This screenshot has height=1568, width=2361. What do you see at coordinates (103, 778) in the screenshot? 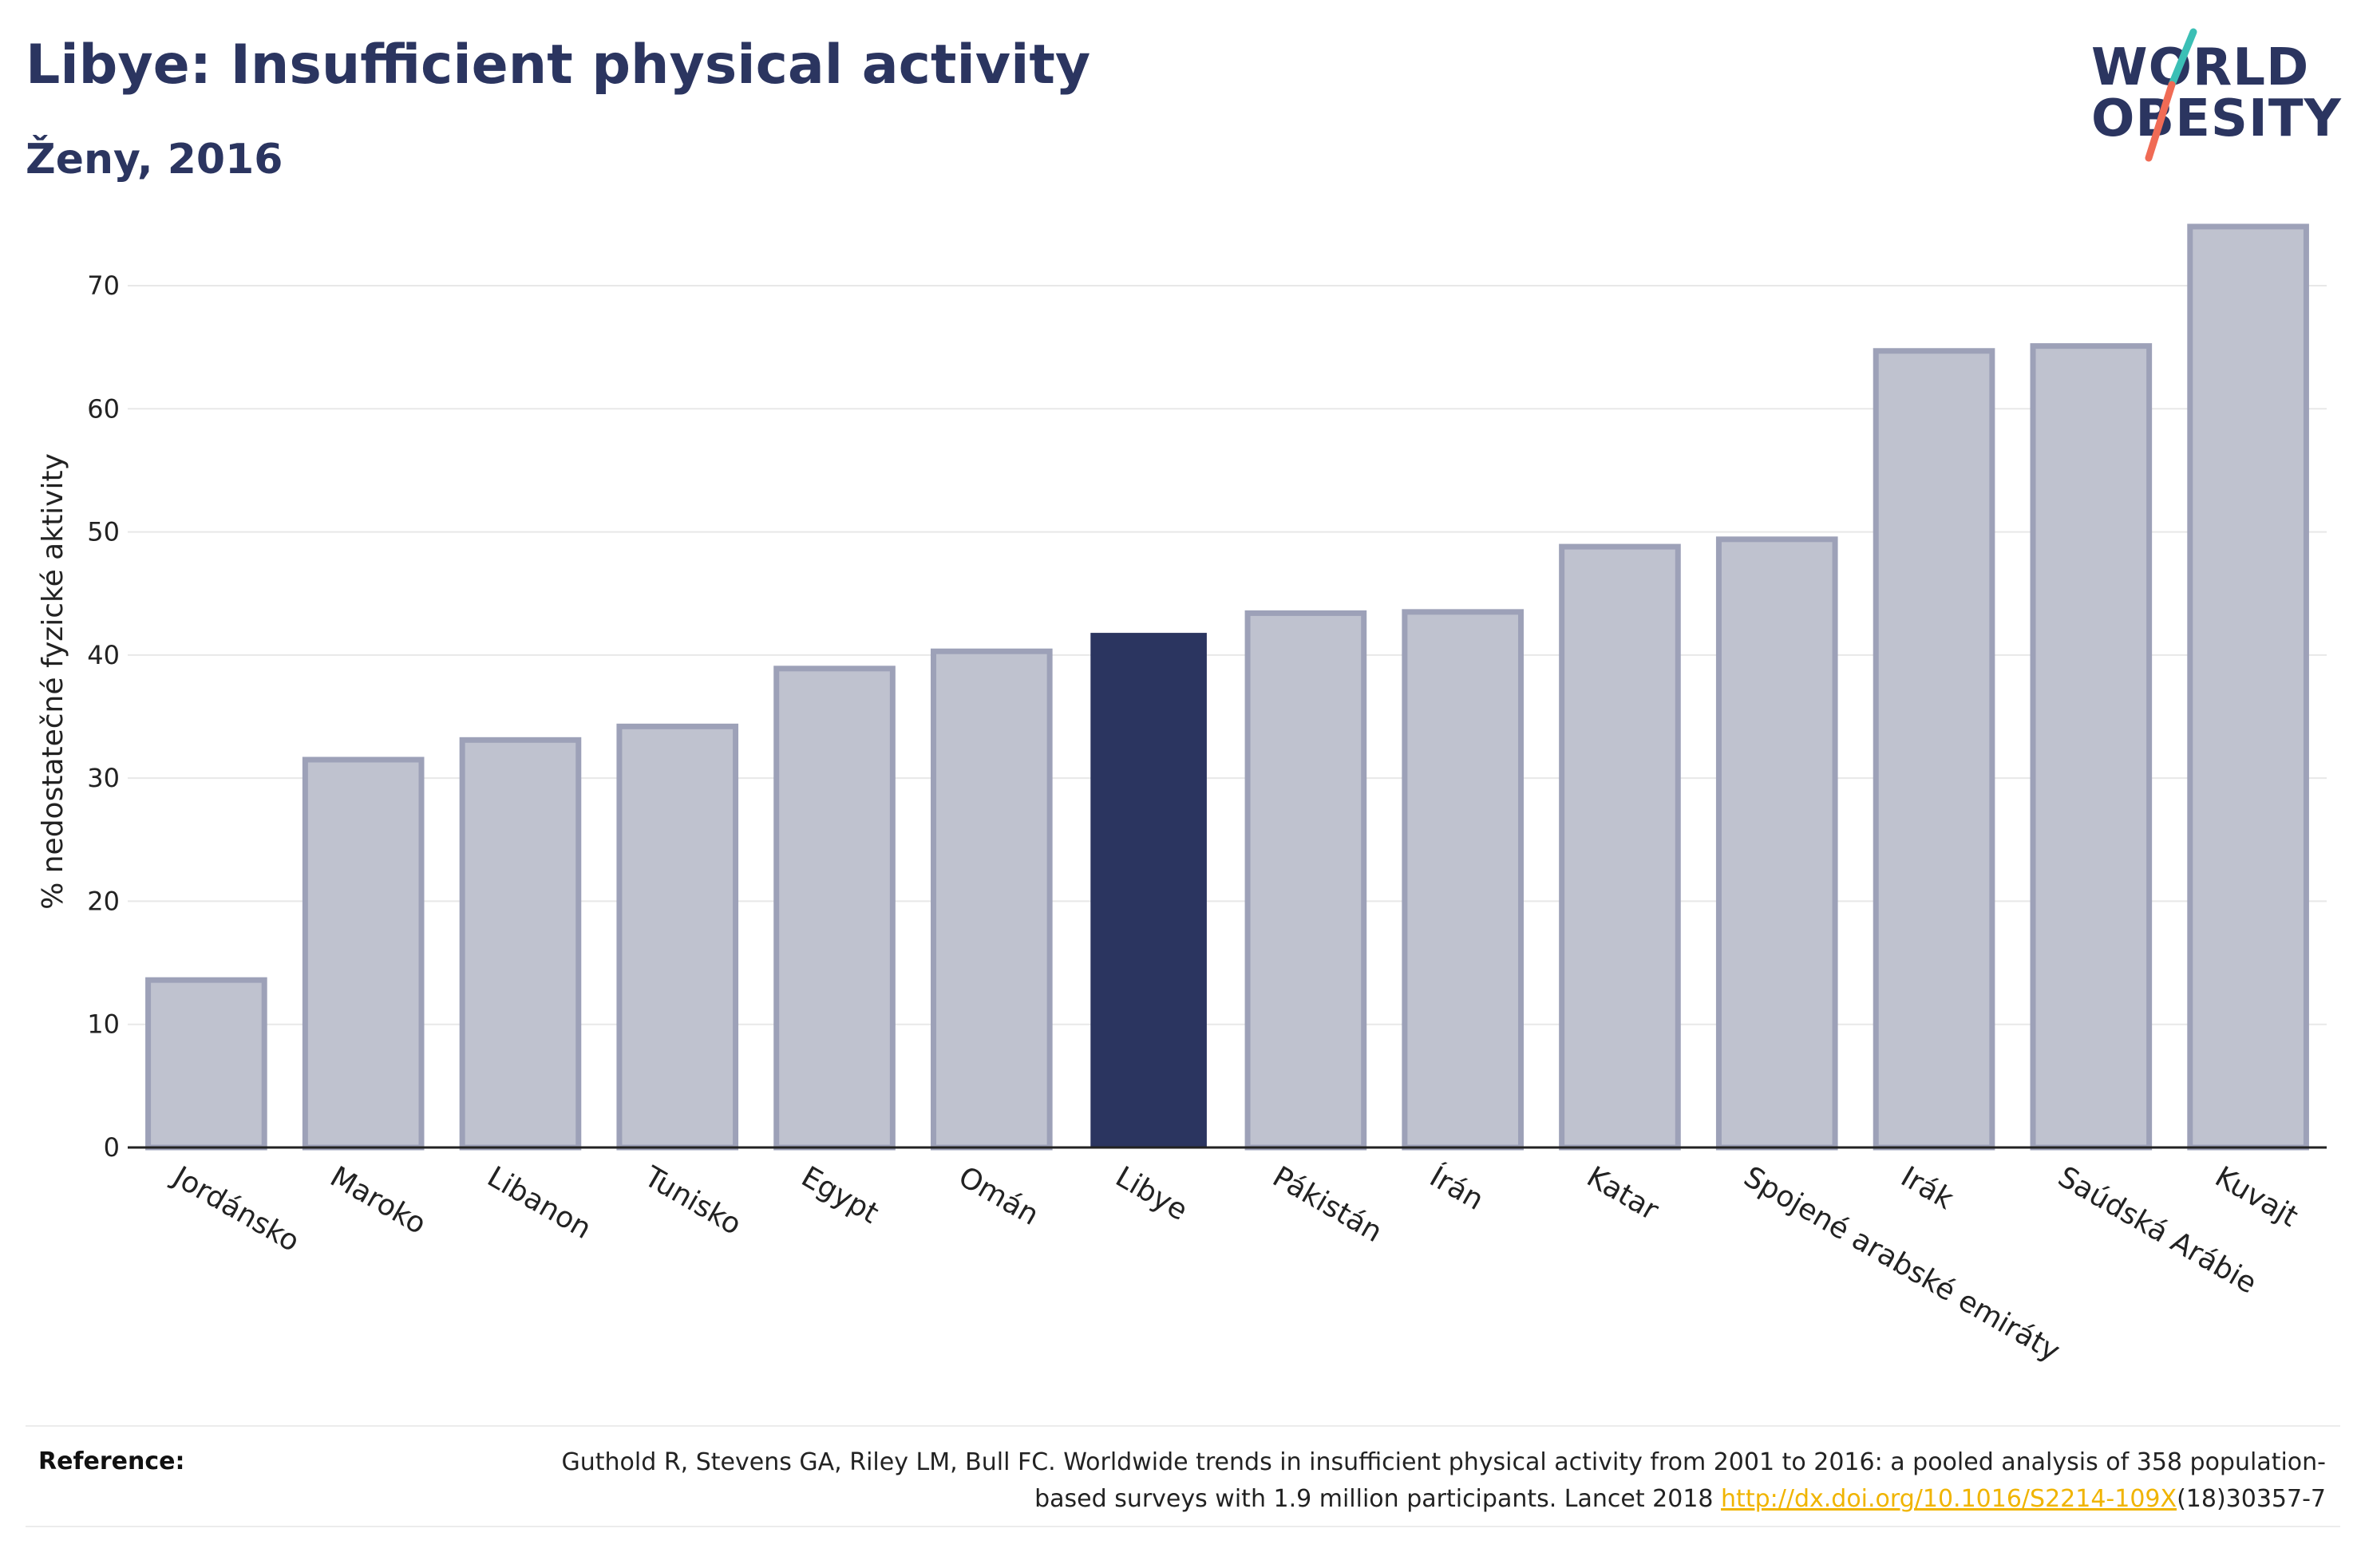
I see `y-tick-label: 30` at bounding box center [103, 778].